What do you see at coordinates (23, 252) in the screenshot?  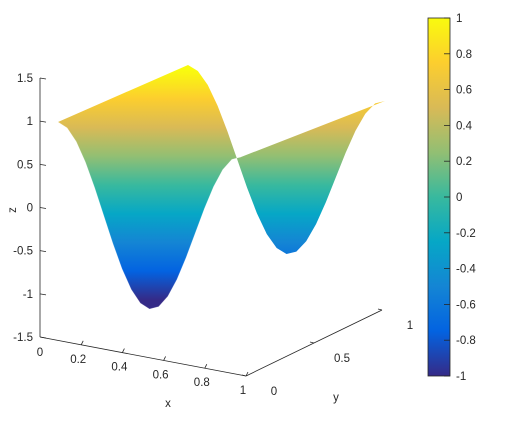 I see `z-tick-label: -0.5` at bounding box center [23, 252].